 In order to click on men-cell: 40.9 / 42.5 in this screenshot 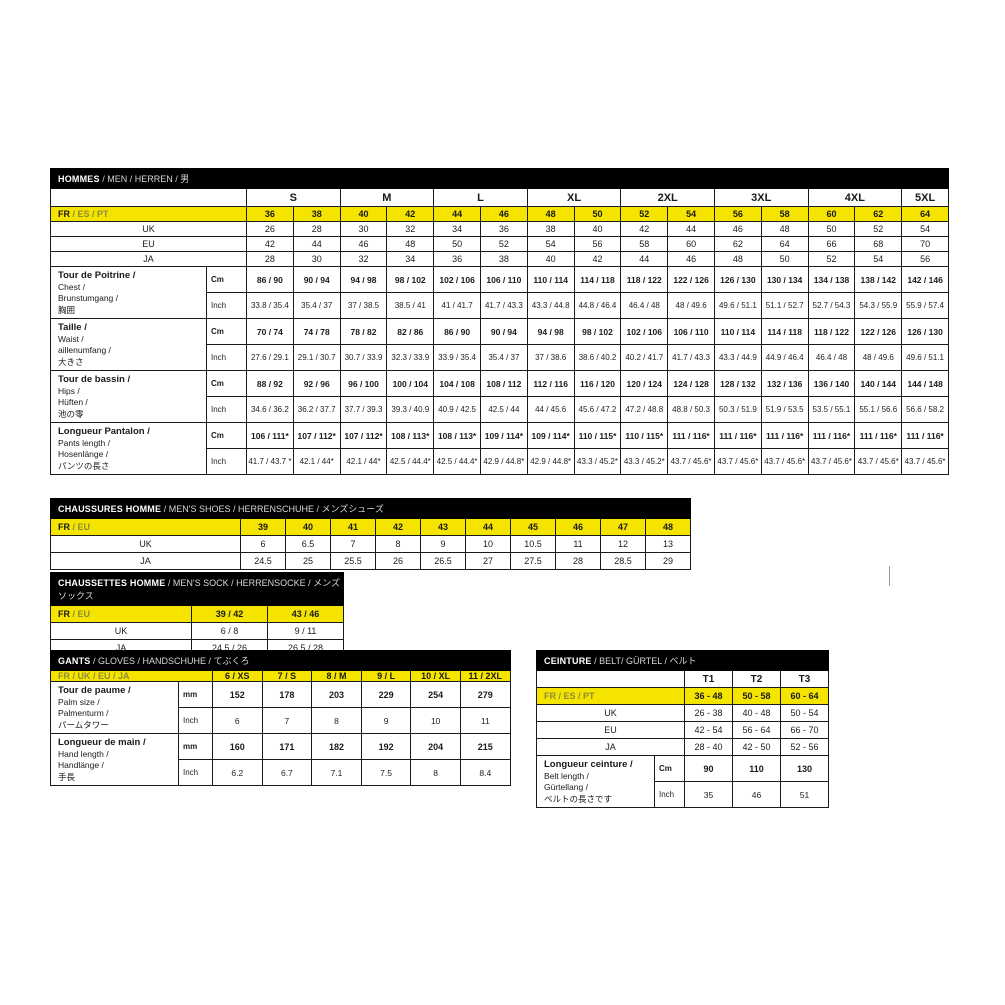, I will do `click(457, 409)`.